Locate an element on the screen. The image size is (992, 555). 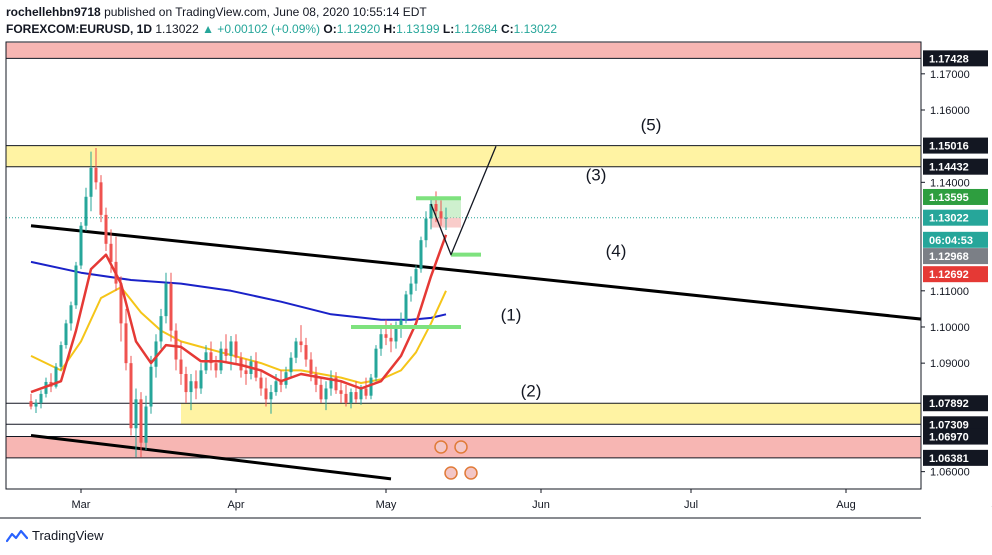
footer-brand: TradingView is located at coordinates (55, 535).